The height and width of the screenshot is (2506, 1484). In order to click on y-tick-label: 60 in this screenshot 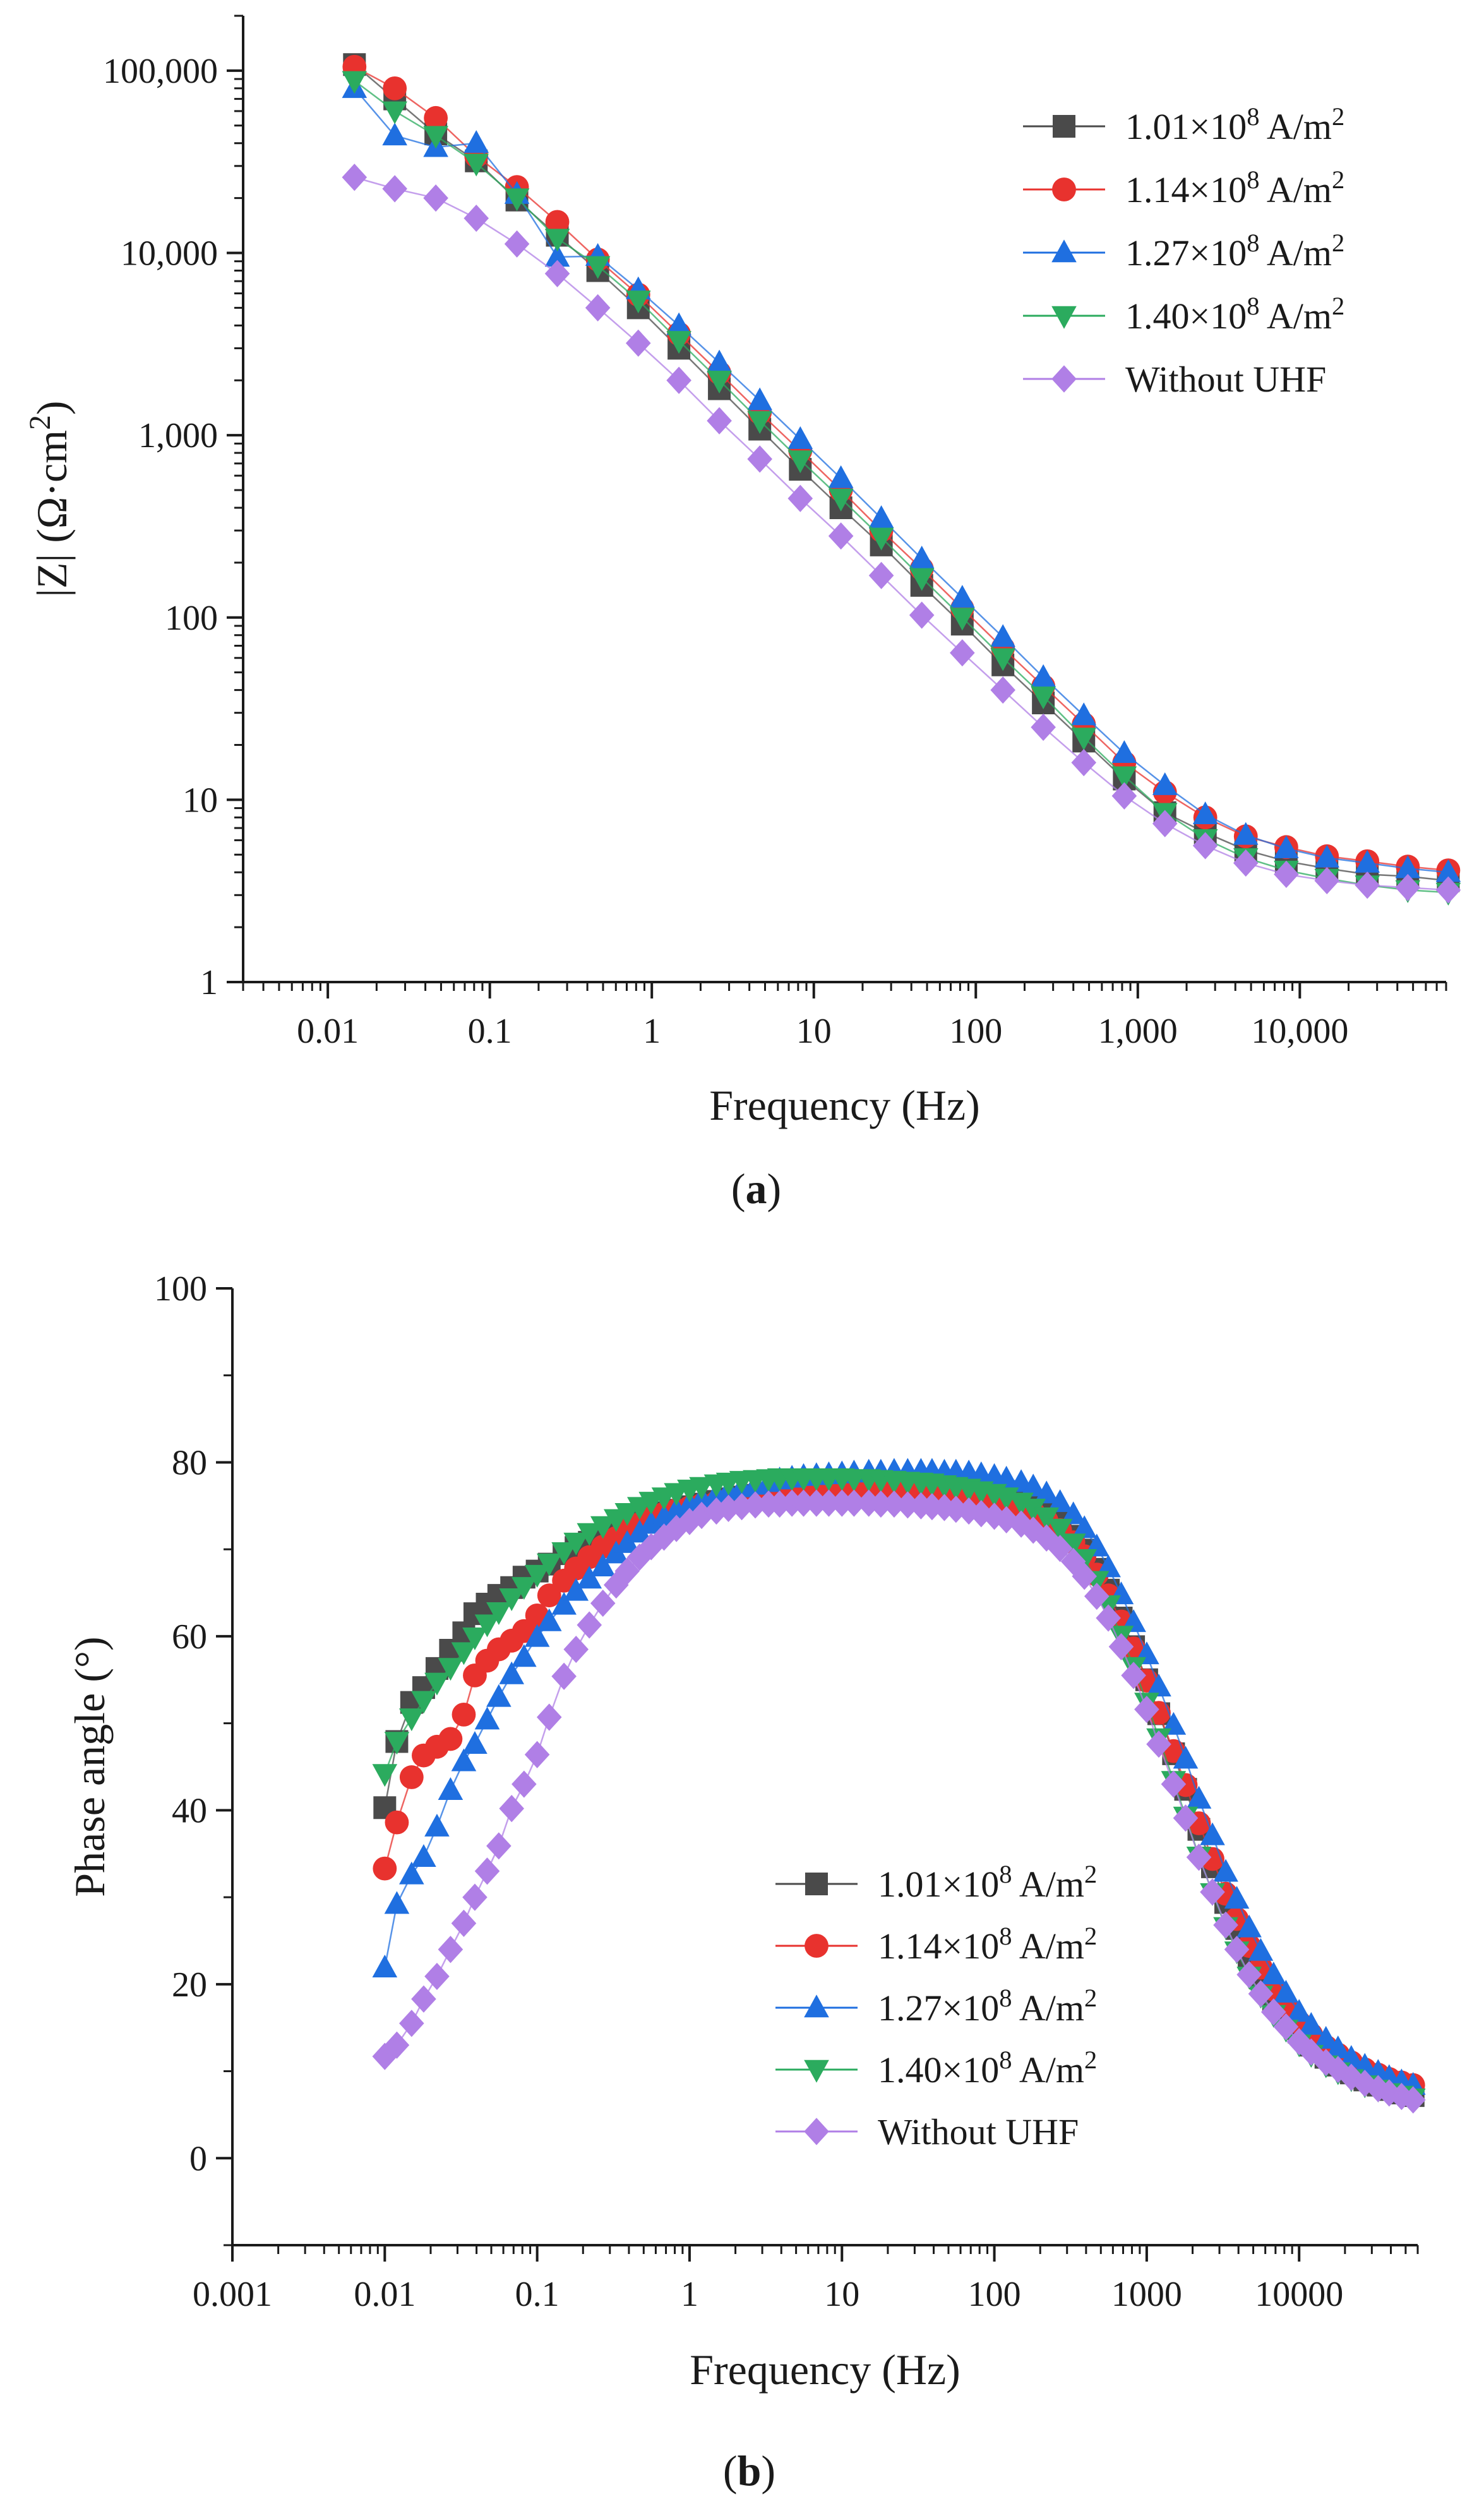, I will do `click(189, 1637)`.